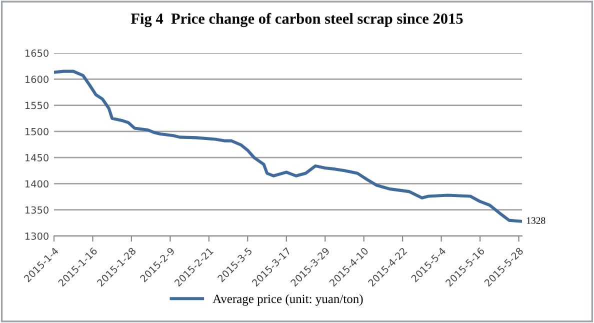  Describe the element at coordinates (36, 106) in the screenshot. I see `y-tick-label: 1550` at that location.